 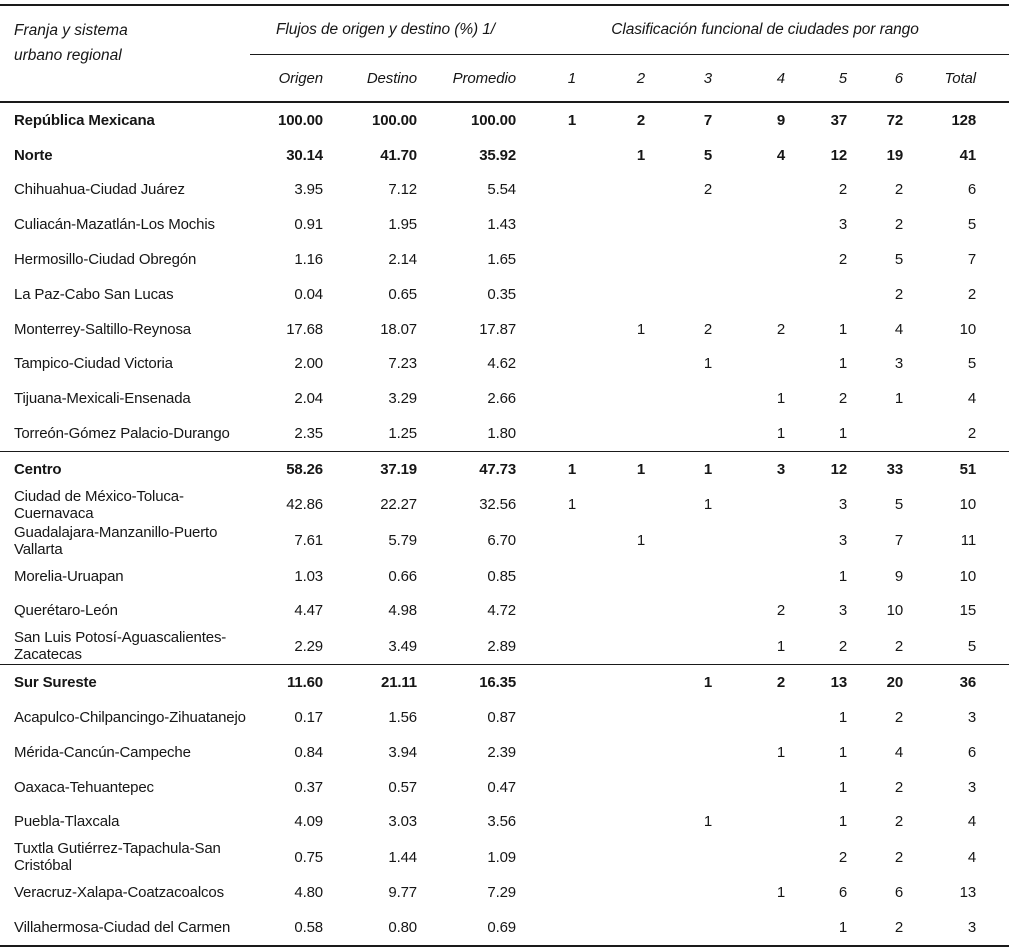 What do you see at coordinates (122, 434) in the screenshot?
I see `row-label: Torreón-Gómez Palacio-Durango` at bounding box center [122, 434].